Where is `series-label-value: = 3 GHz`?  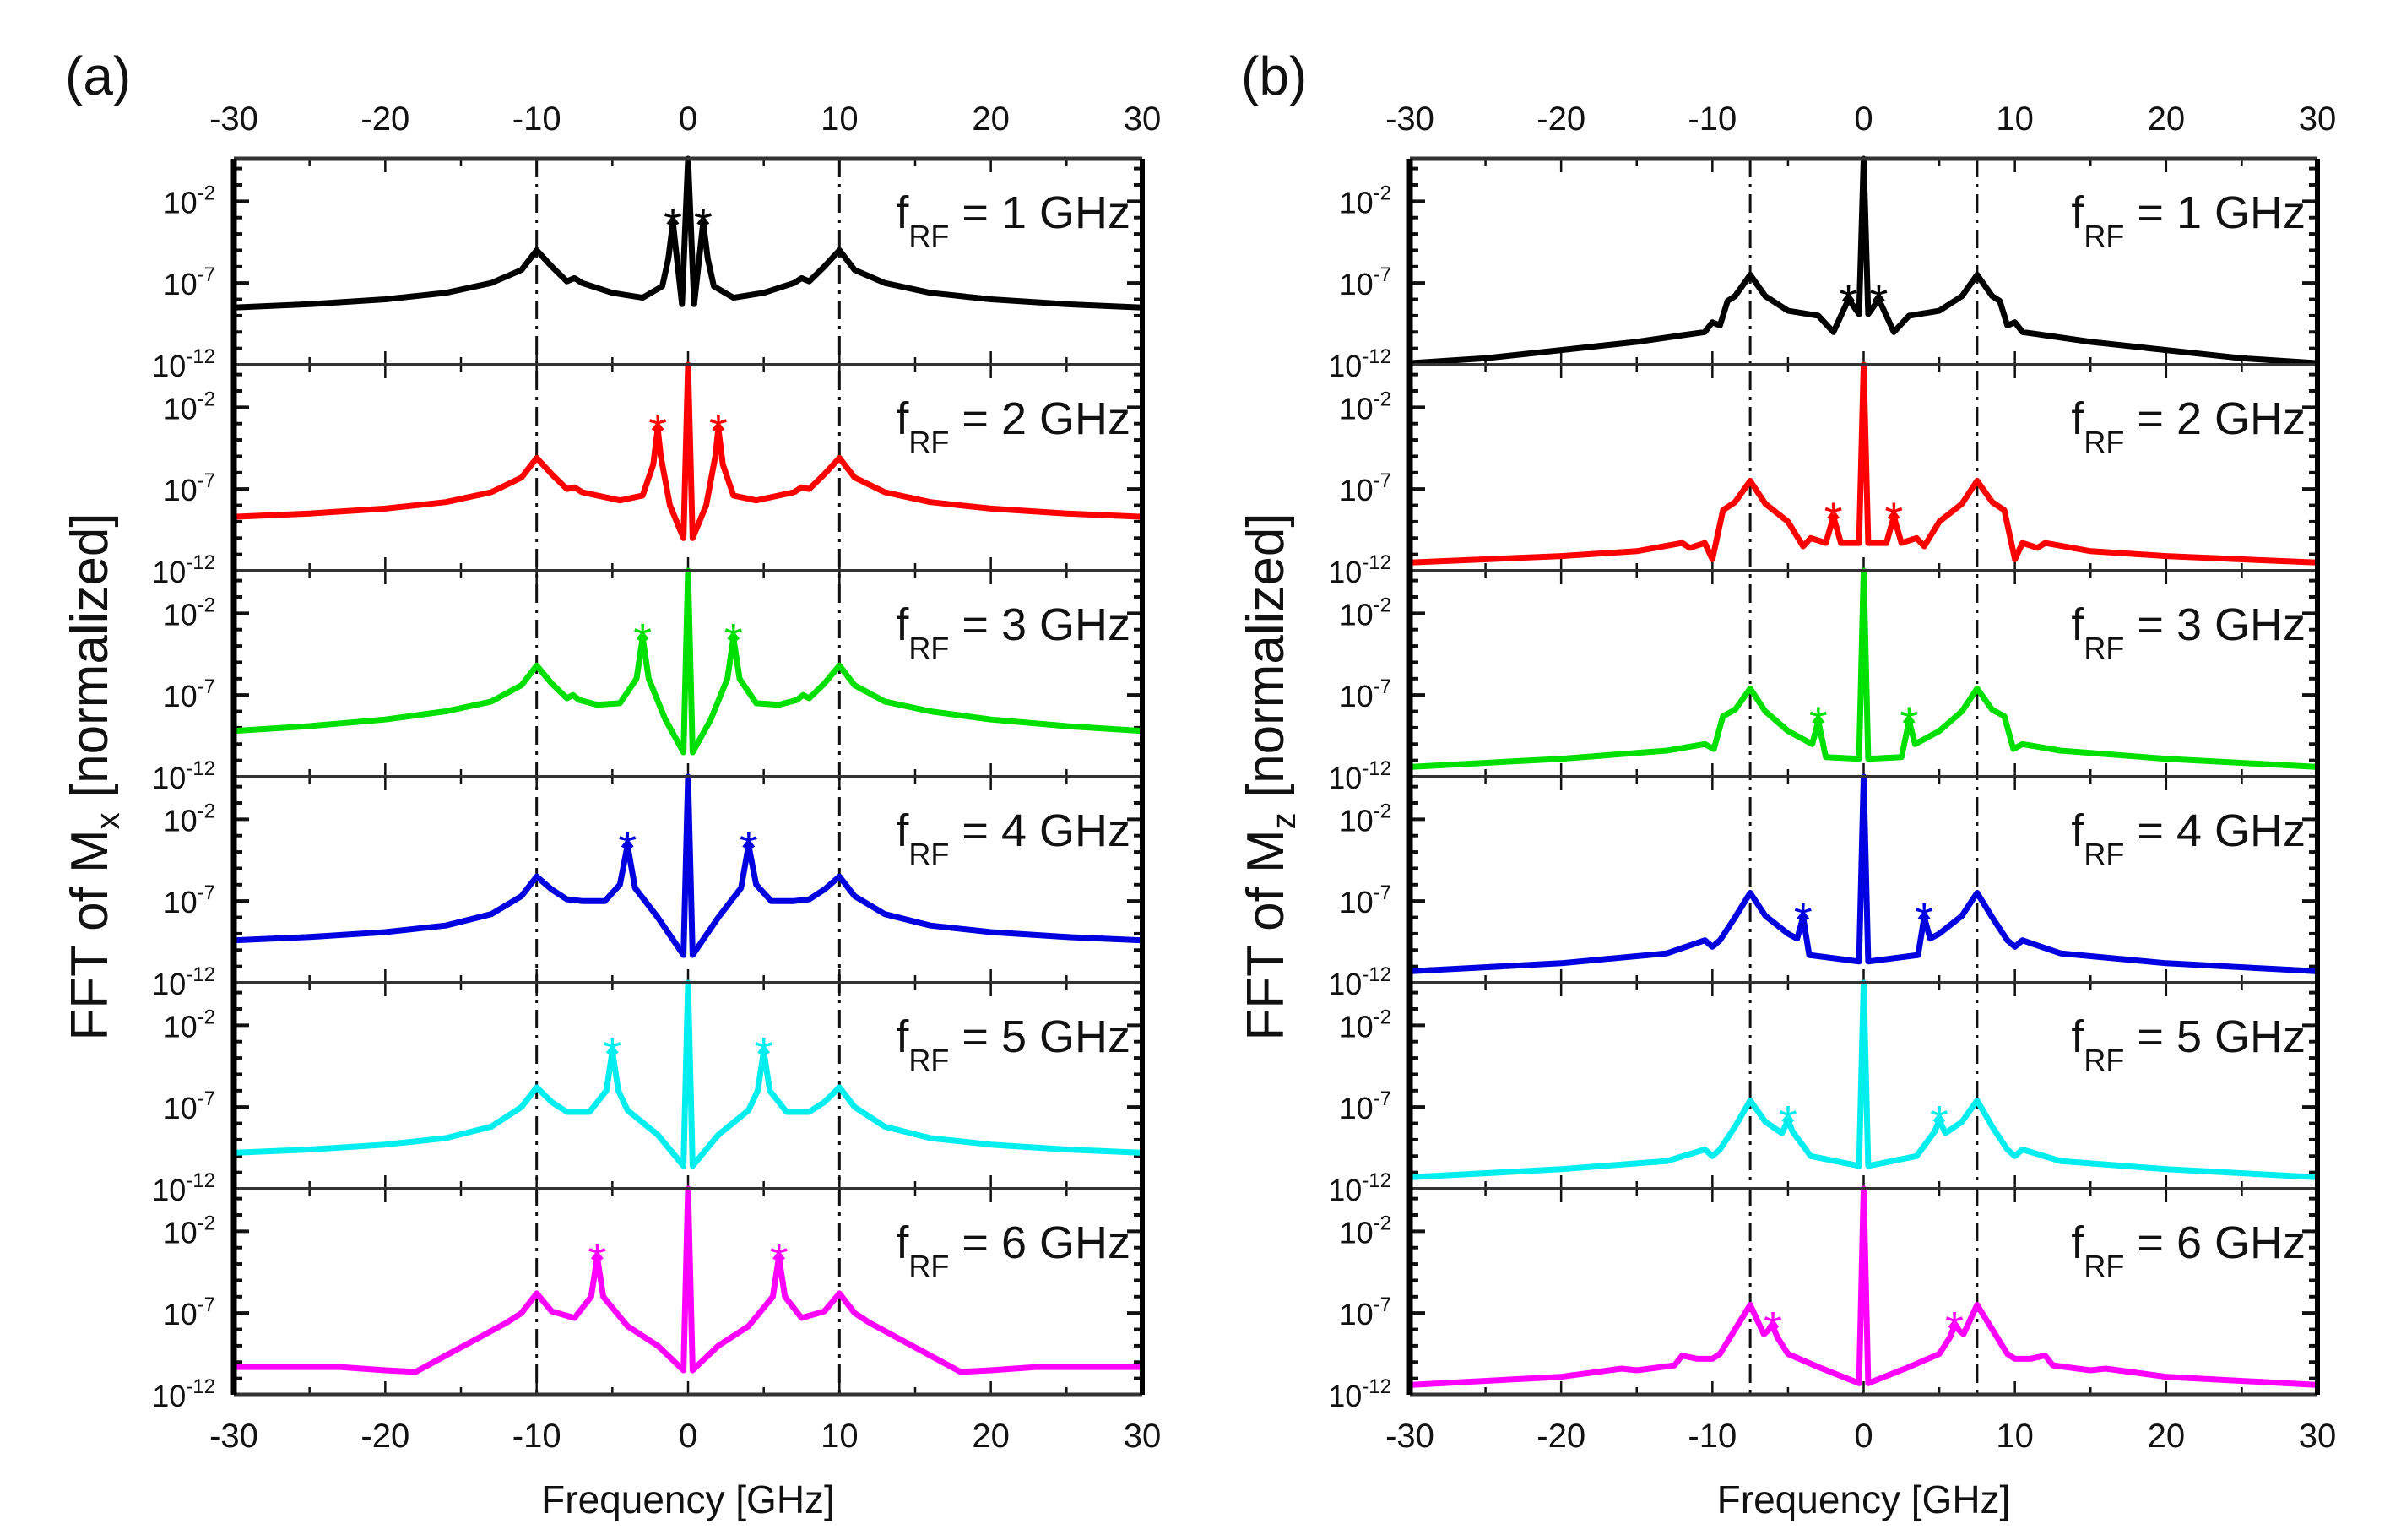 series-label-value: = 3 GHz is located at coordinates (2215, 624).